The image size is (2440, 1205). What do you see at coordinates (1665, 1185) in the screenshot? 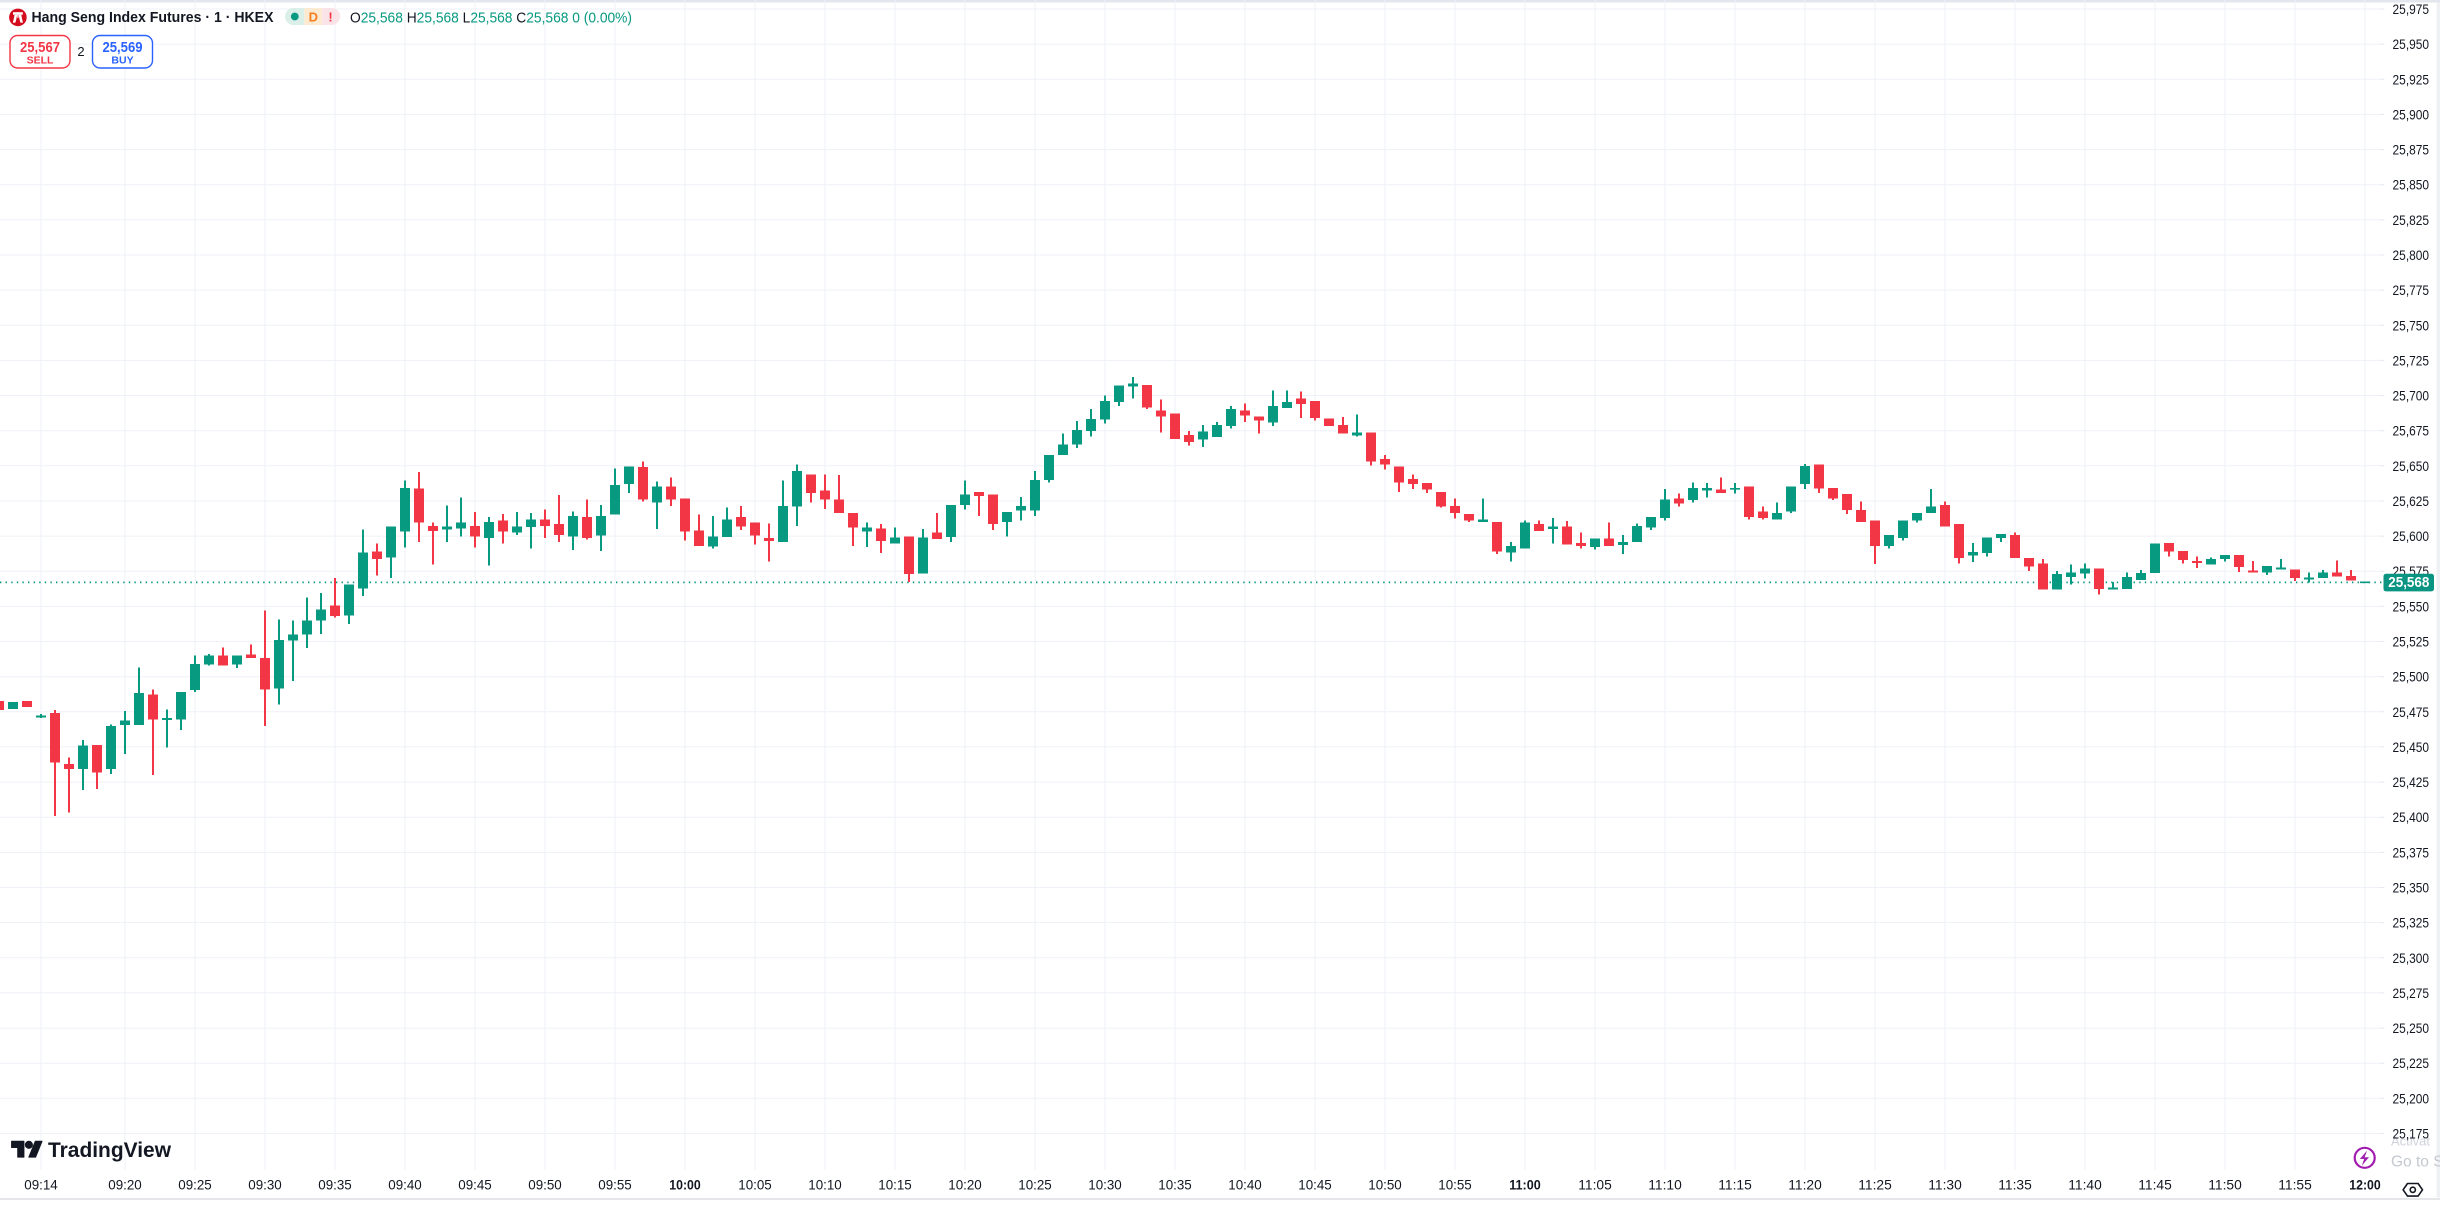
I see `svg-text: 11:10` at bounding box center [1665, 1185].